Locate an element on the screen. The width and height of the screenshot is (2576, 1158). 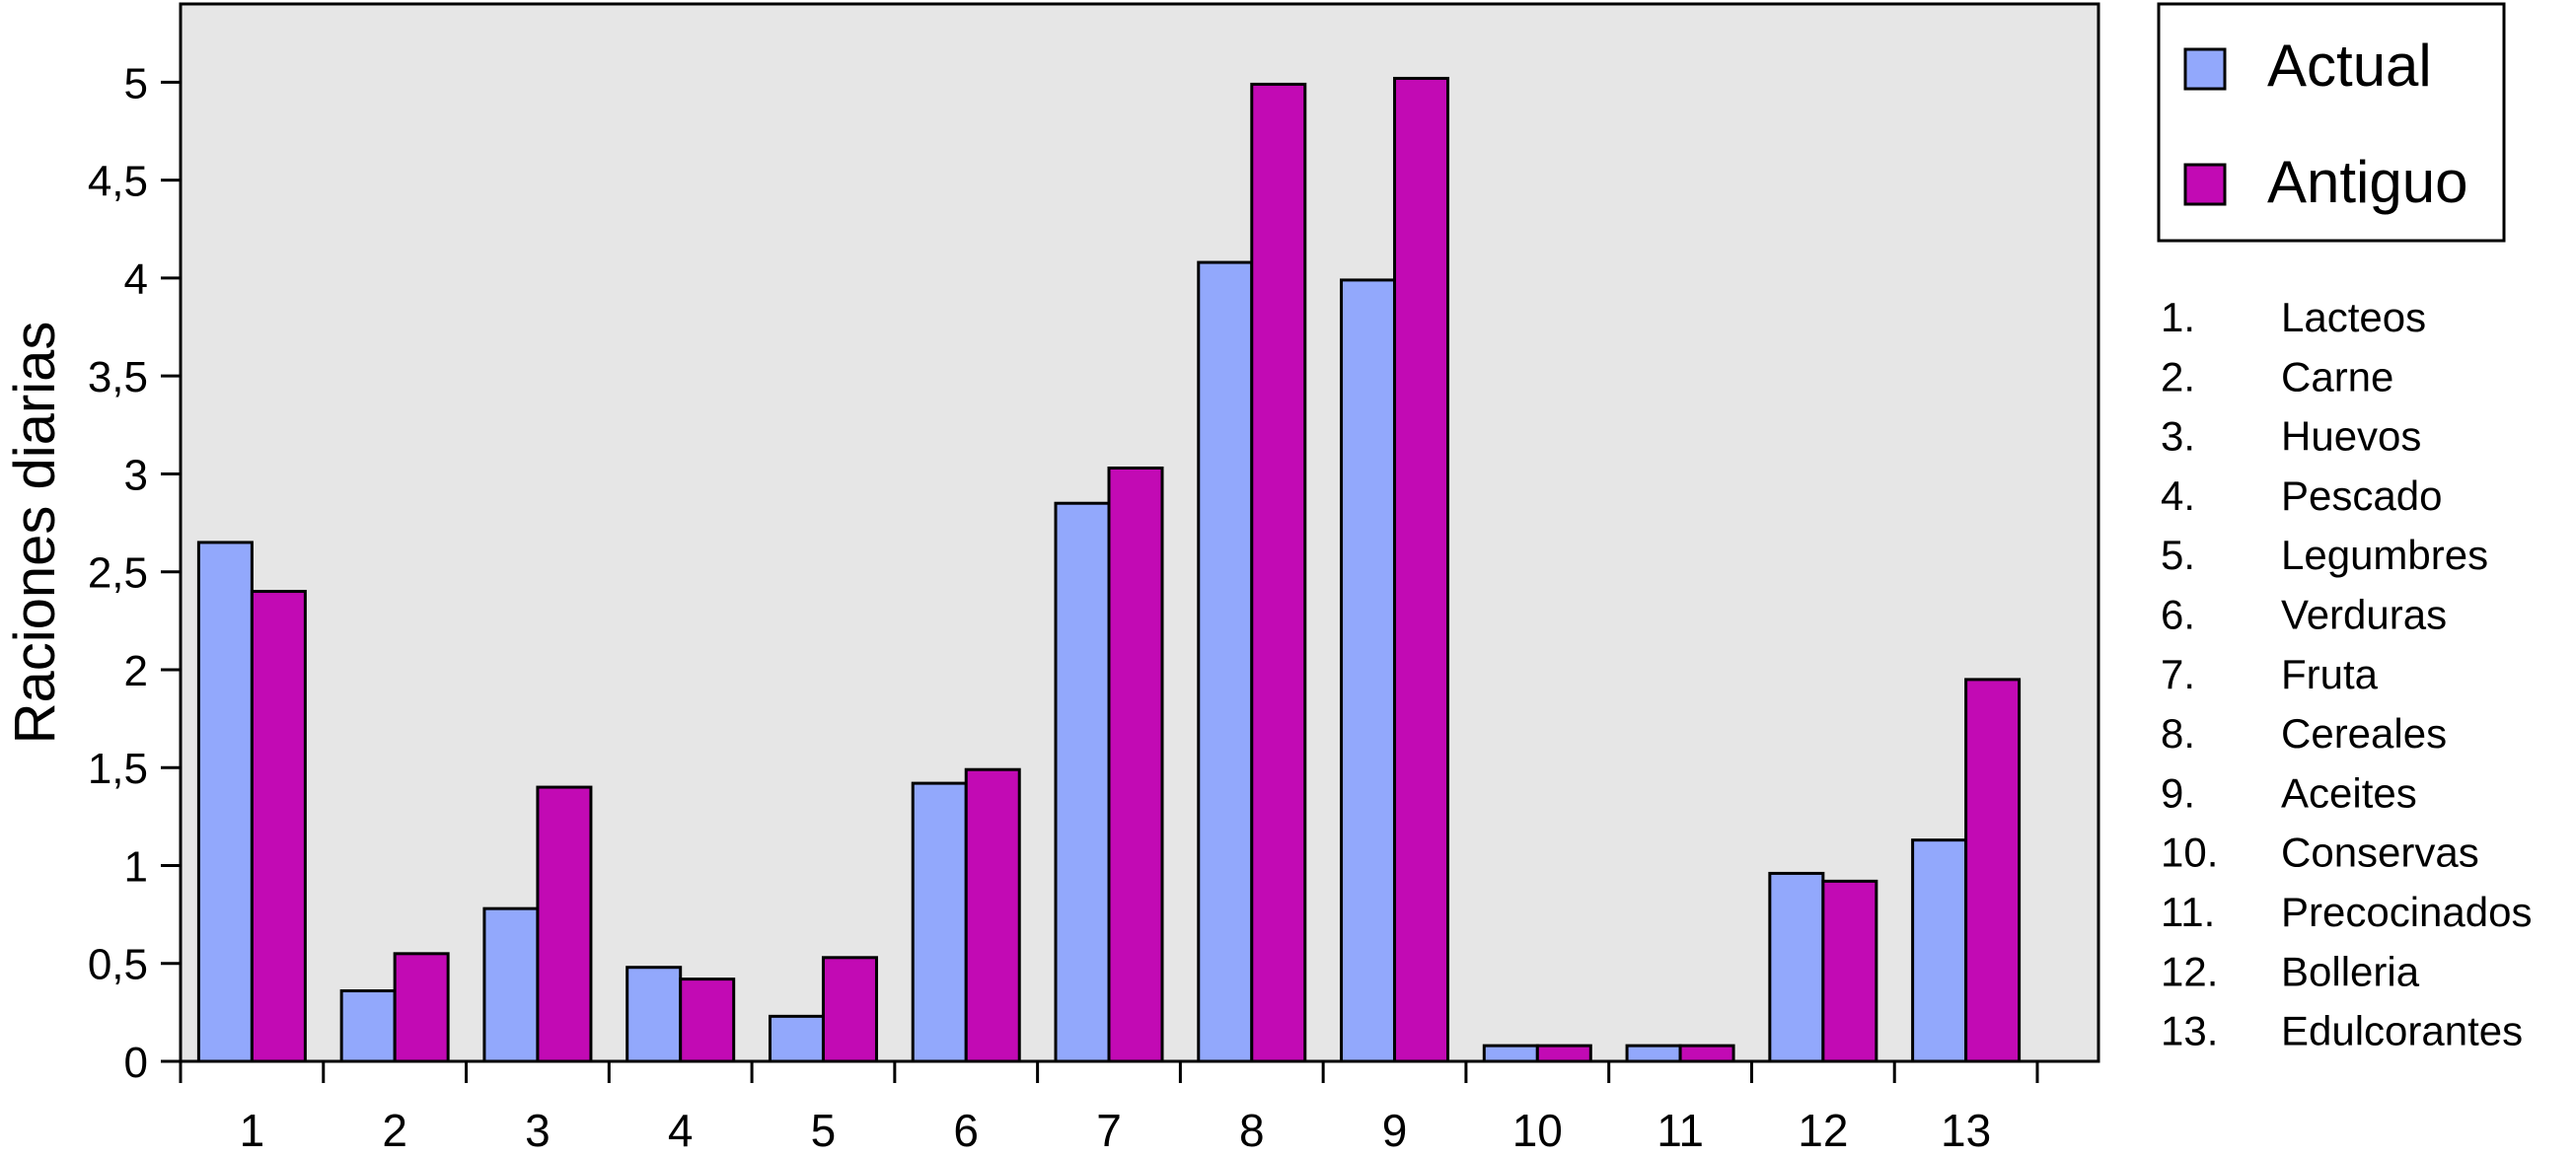
key-number: 11. is located at coordinates (2188, 912).